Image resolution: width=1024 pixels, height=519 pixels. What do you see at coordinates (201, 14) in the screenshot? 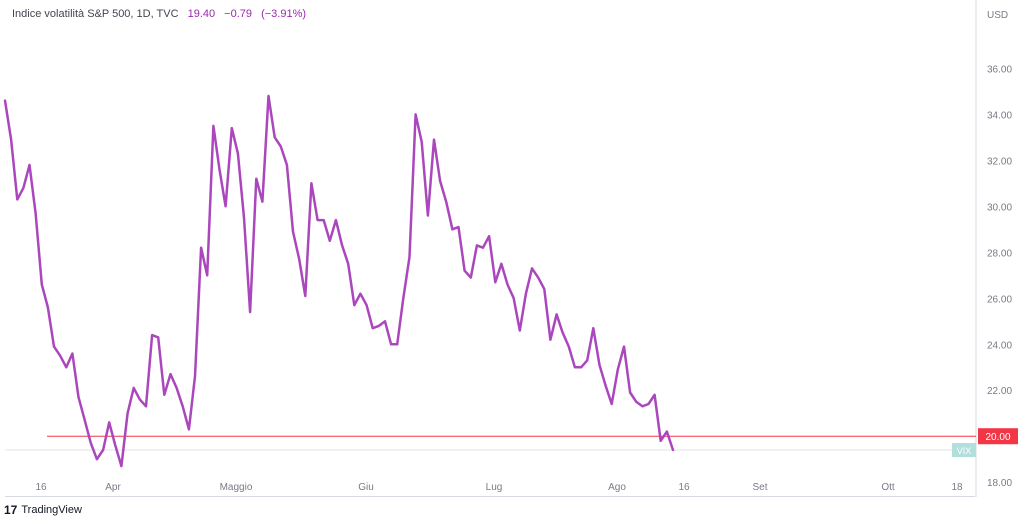
I see `last-value: 19.40` at bounding box center [201, 14].